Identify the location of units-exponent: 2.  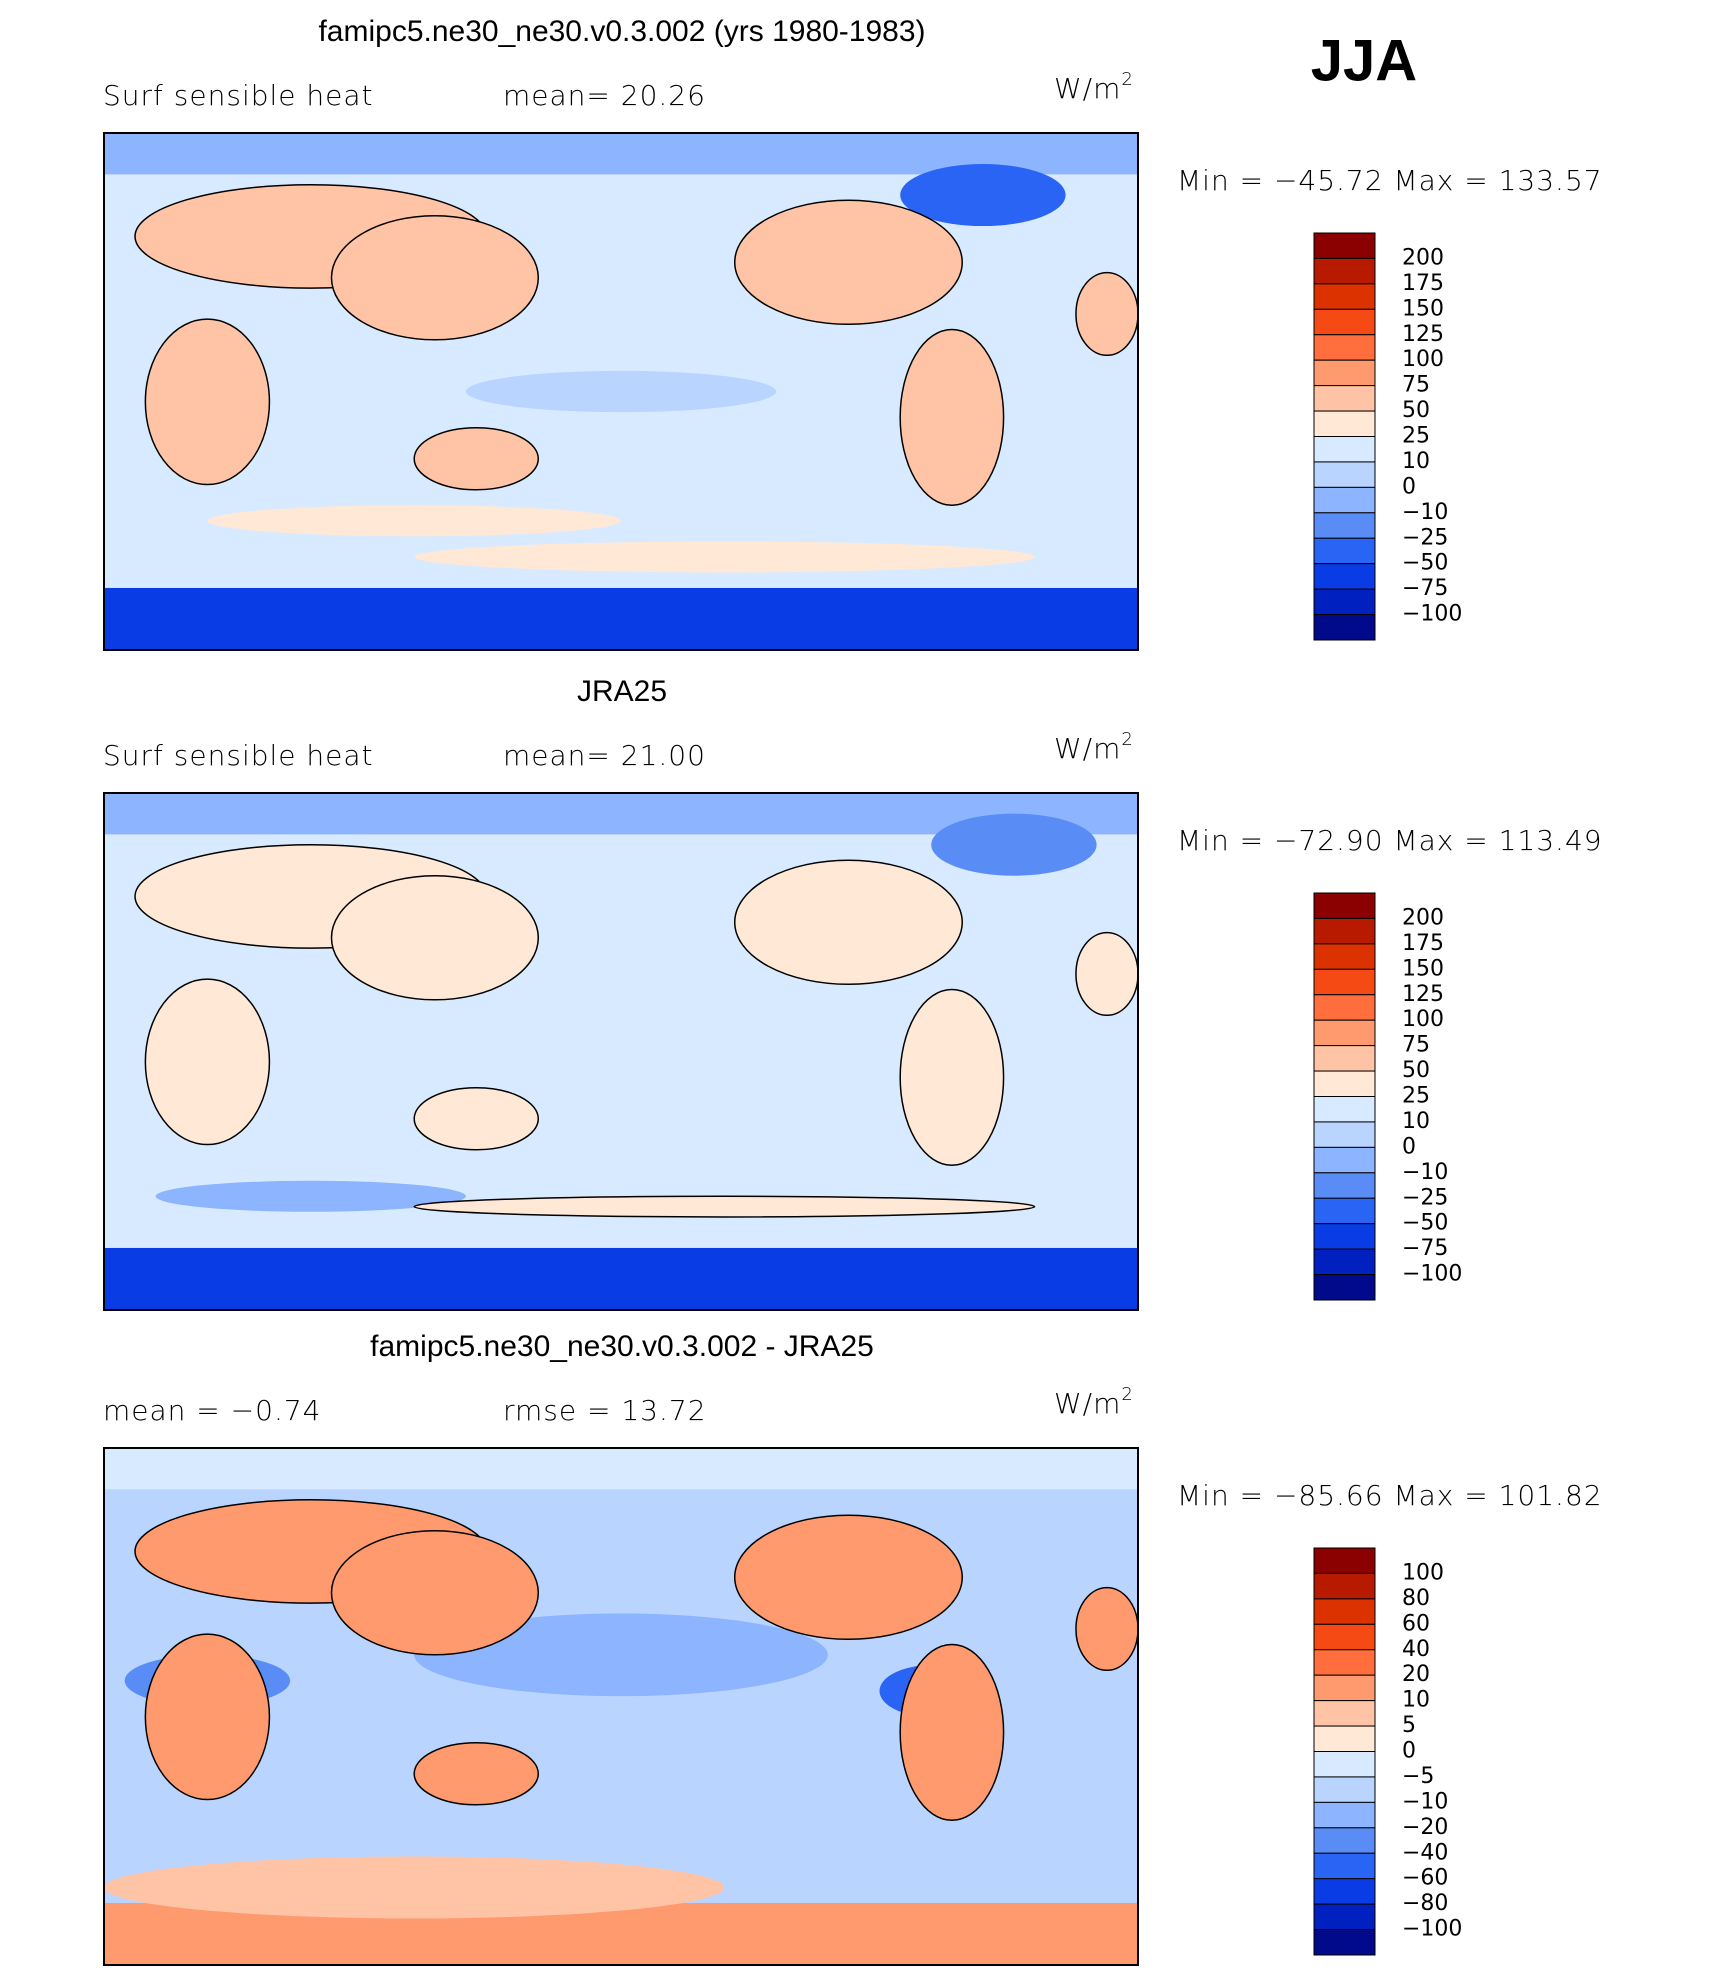
(1127, 1394).